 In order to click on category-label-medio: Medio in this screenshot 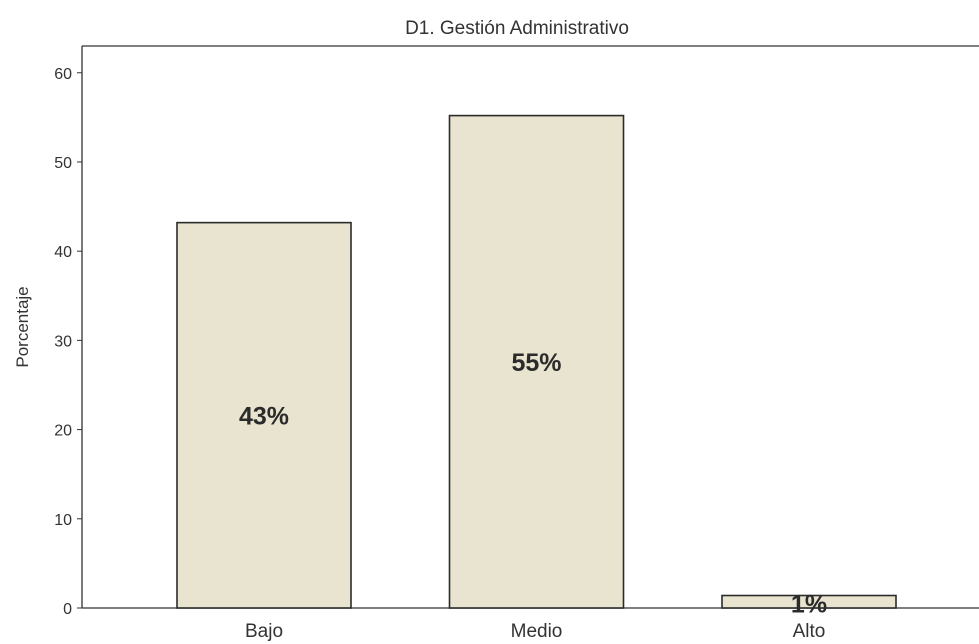, I will do `click(537, 631)`.